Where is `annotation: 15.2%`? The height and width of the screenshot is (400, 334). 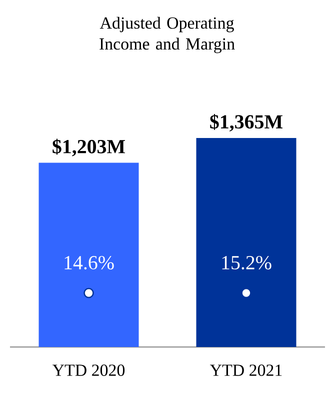
annotation: 15.2% is located at coordinates (247, 263).